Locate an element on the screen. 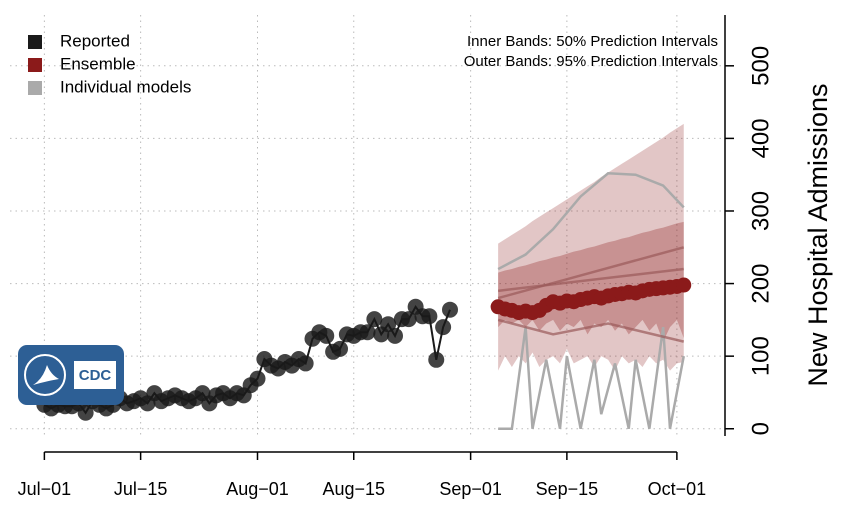 Image resolution: width=850 pixels, height=516 pixels. x-tick-label: Jul−01 is located at coordinates (45, 489).